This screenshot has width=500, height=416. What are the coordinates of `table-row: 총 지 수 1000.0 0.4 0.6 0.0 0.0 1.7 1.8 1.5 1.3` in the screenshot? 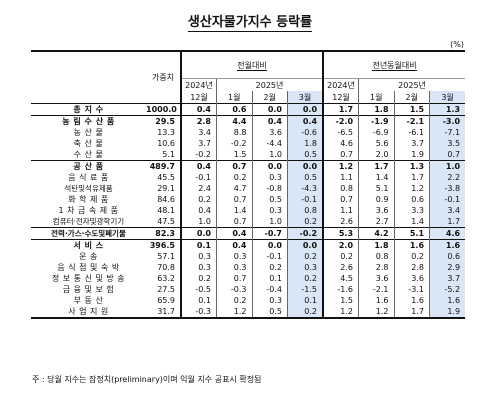 It's located at (248, 109).